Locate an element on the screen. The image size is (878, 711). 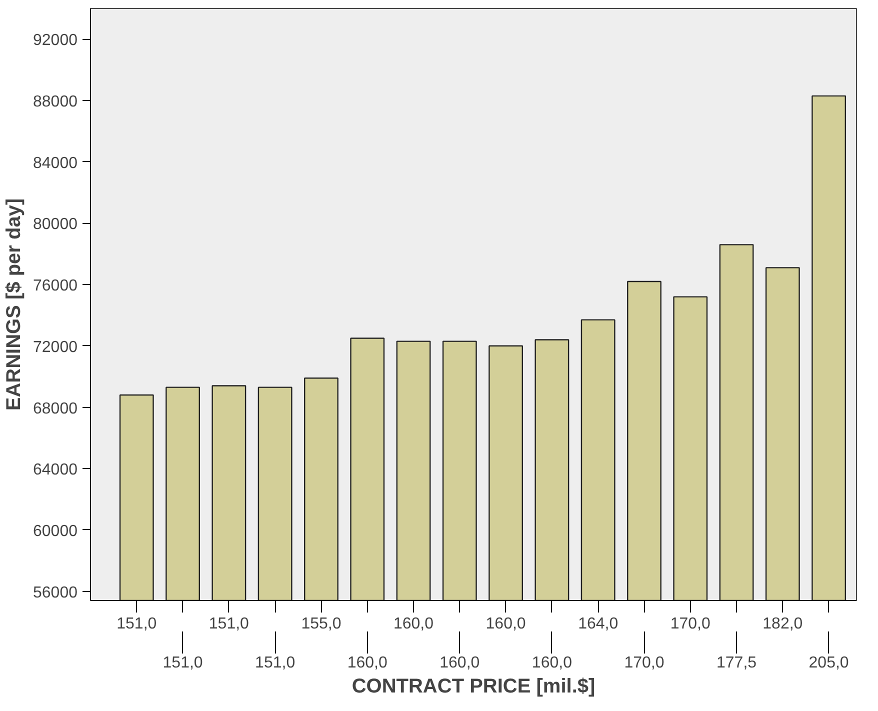
y-tick-label: 92000 is located at coordinates (55, 41).